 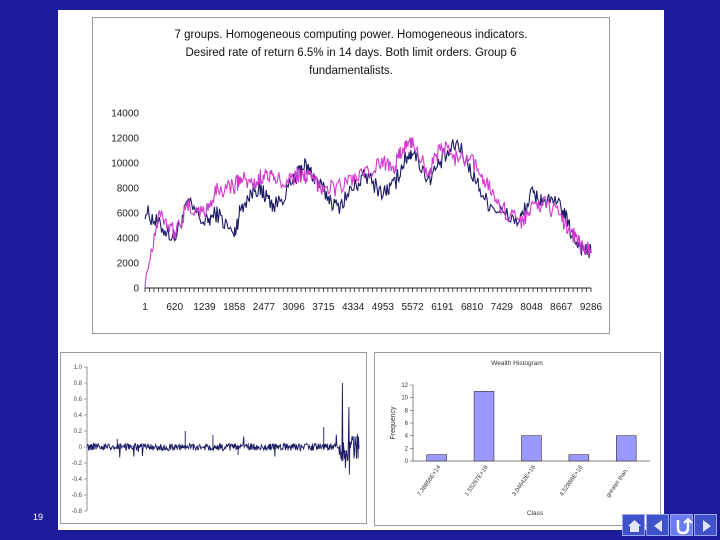 I want to click on chart-title-line-3: fundamentalists., so click(x=351, y=71).